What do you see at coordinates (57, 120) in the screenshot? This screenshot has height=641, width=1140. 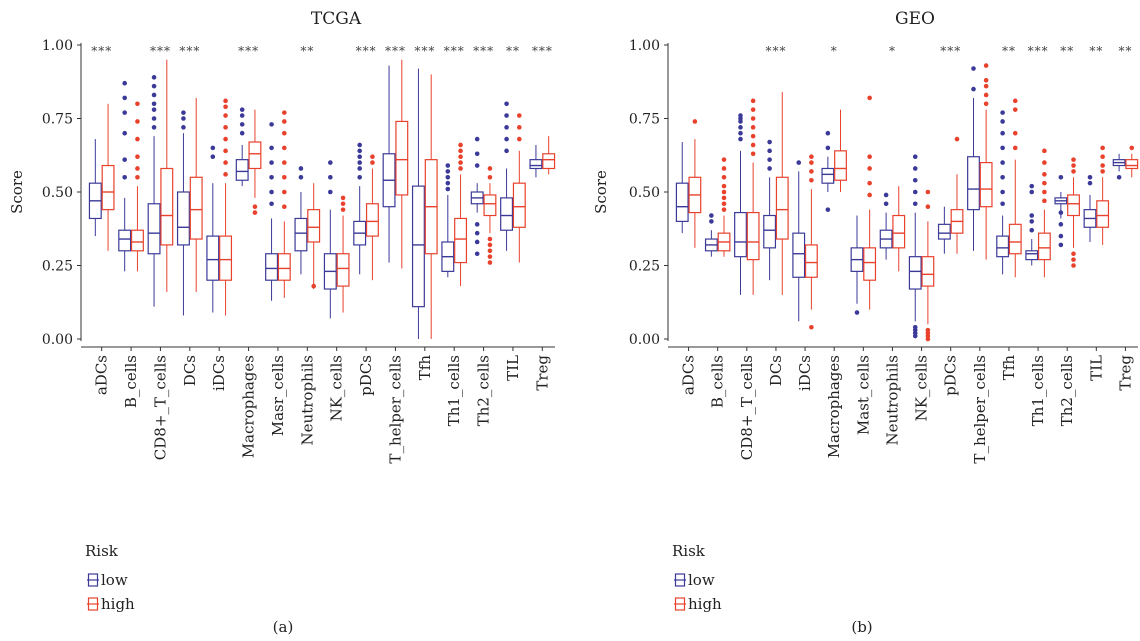 I see `y-tick-label: 0.75` at bounding box center [57, 120].